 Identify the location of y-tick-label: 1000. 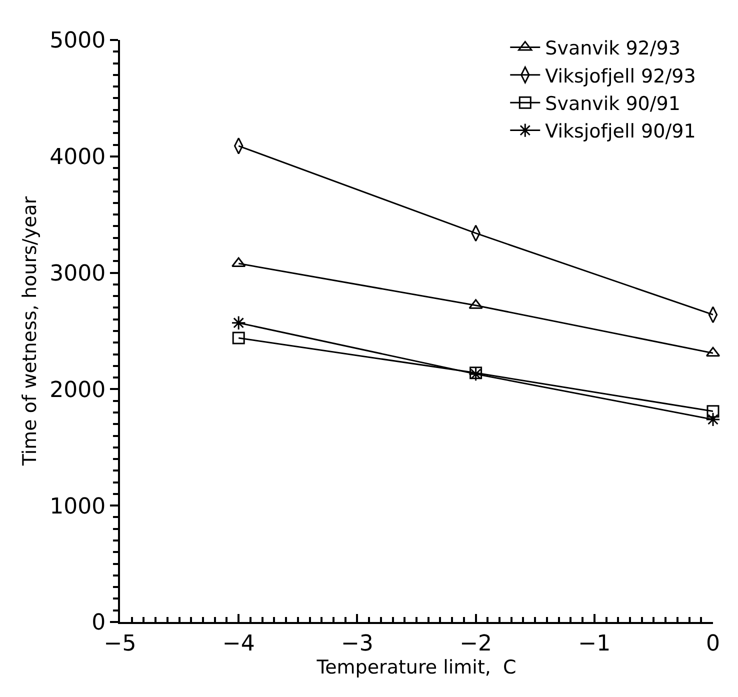
(78, 507).